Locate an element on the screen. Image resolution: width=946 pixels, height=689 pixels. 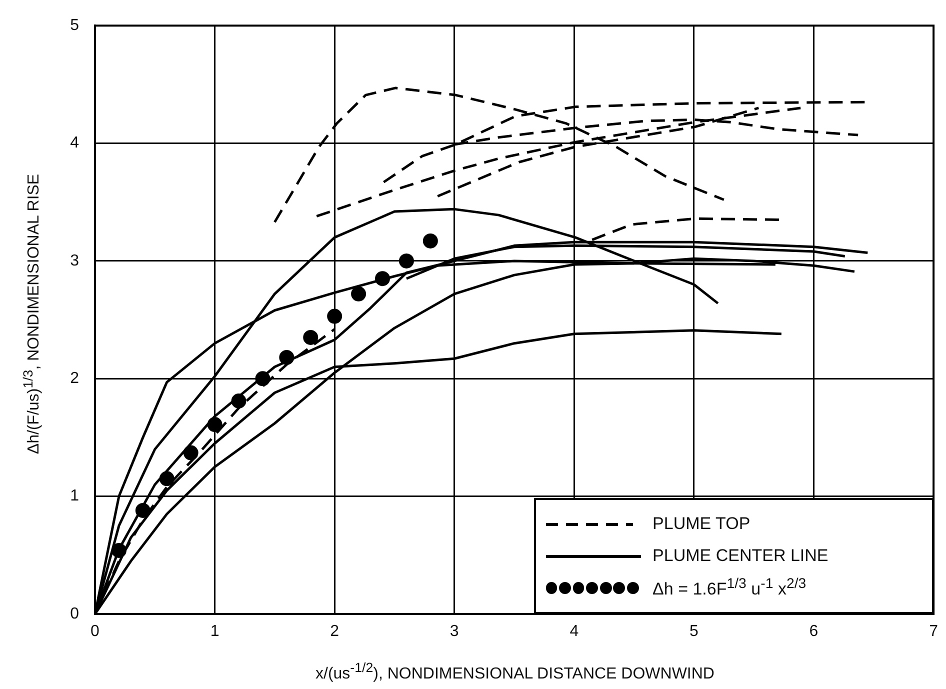
y-tick-label: 0 is located at coordinates (75, 613).